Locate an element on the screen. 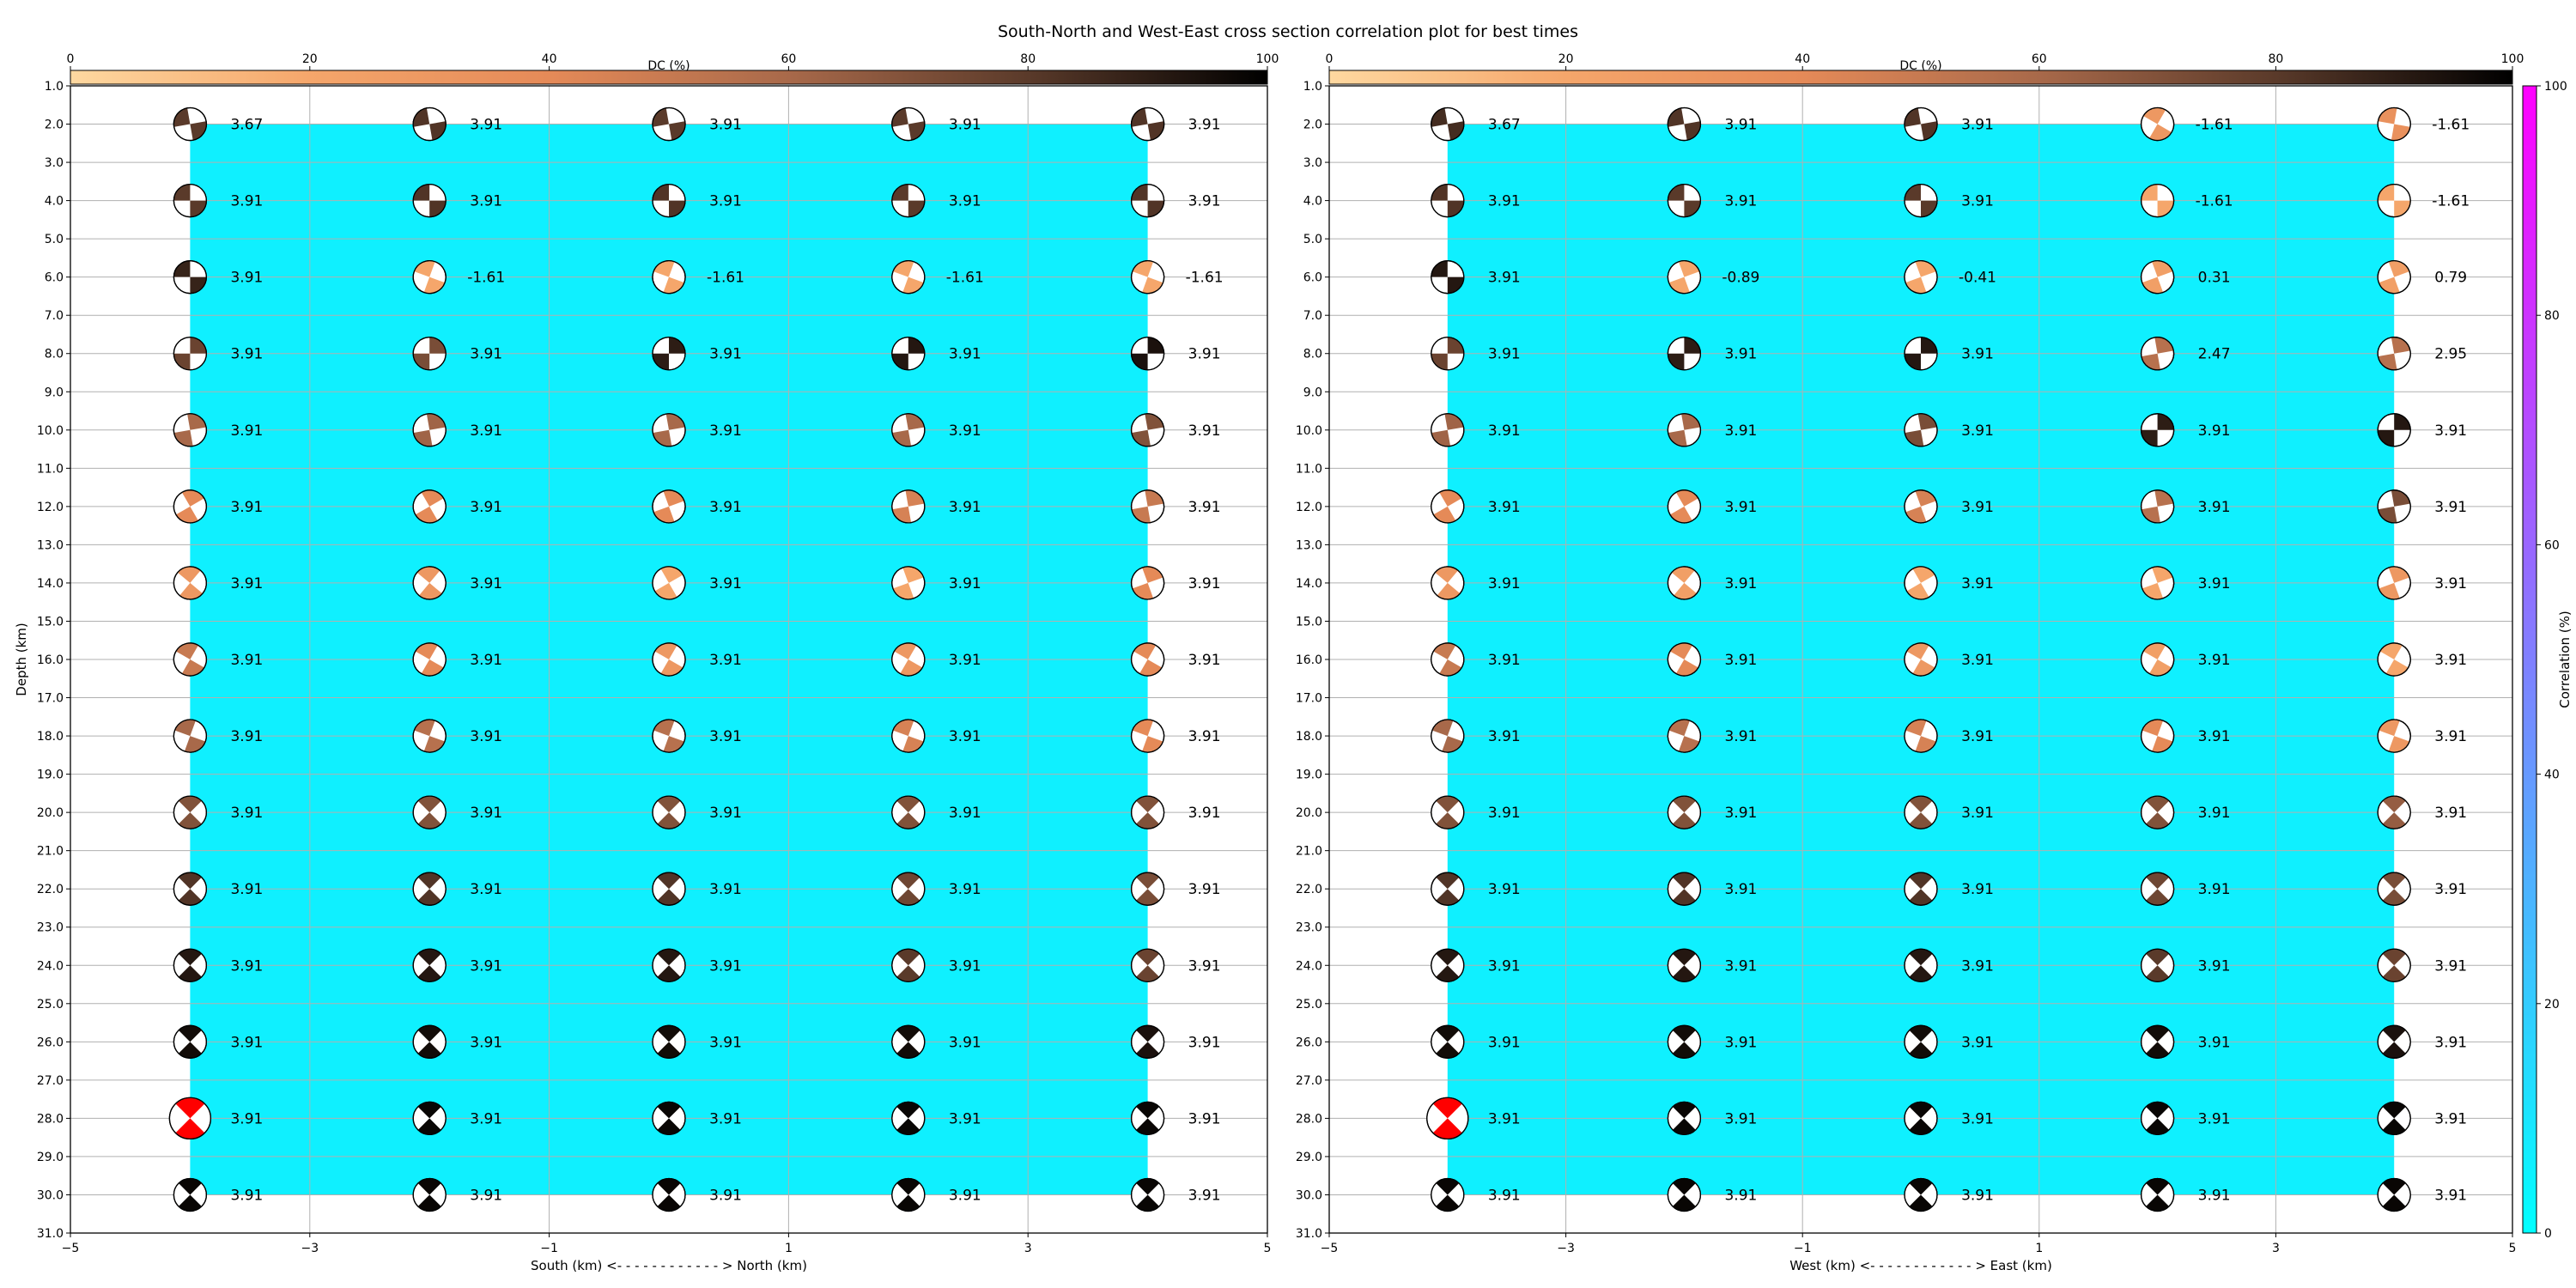  correlation-colorbar-label: Correlation (%) is located at coordinates (2565, 660).